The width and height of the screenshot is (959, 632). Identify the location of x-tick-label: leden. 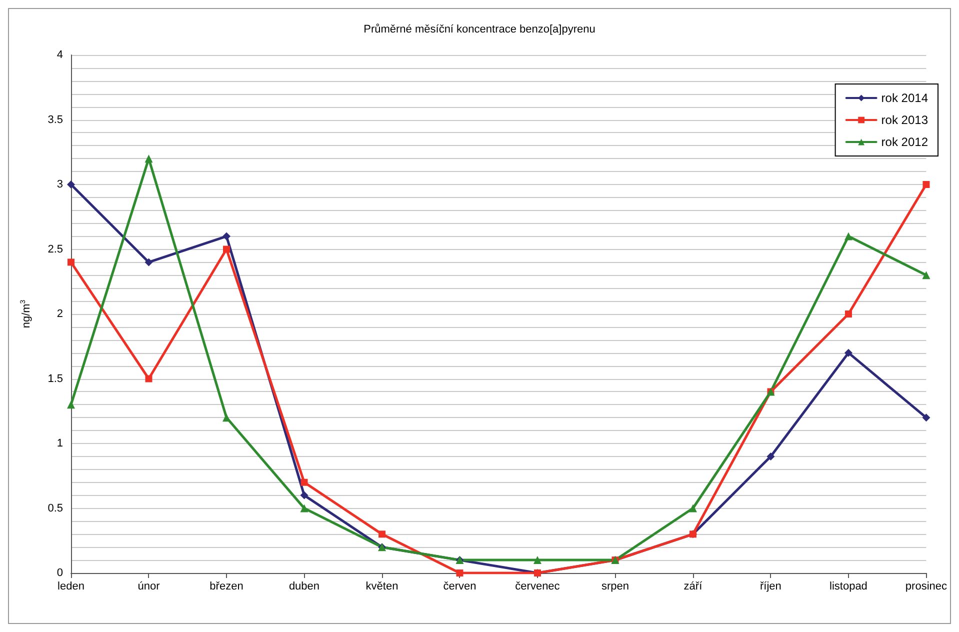
(71, 586).